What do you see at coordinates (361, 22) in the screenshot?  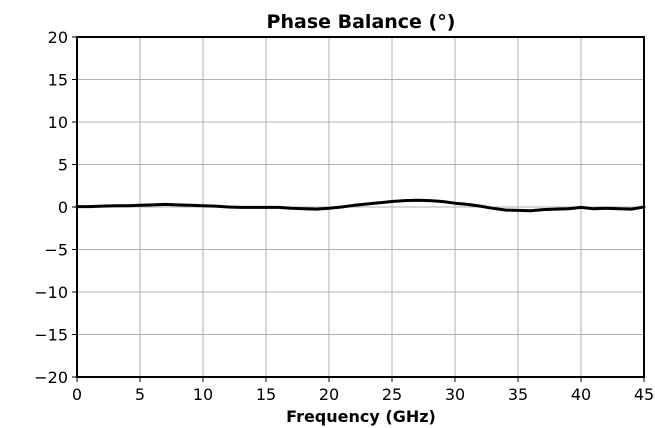 I see `chart-title: Phase Balance (°)` at bounding box center [361, 22].